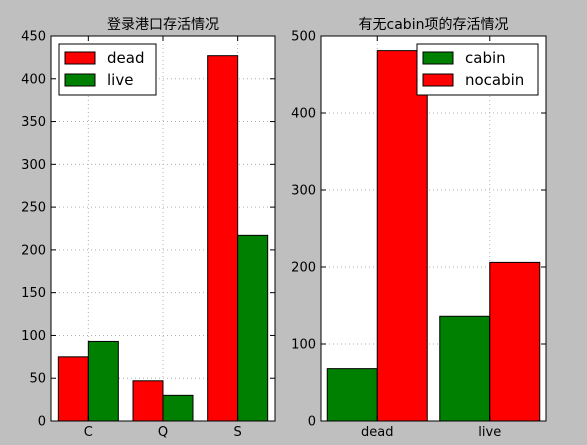 Image resolution: width=587 pixels, height=445 pixels. Describe the element at coordinates (494, 80) in the screenshot. I see `legend-label-nocabin: nocabin` at that location.